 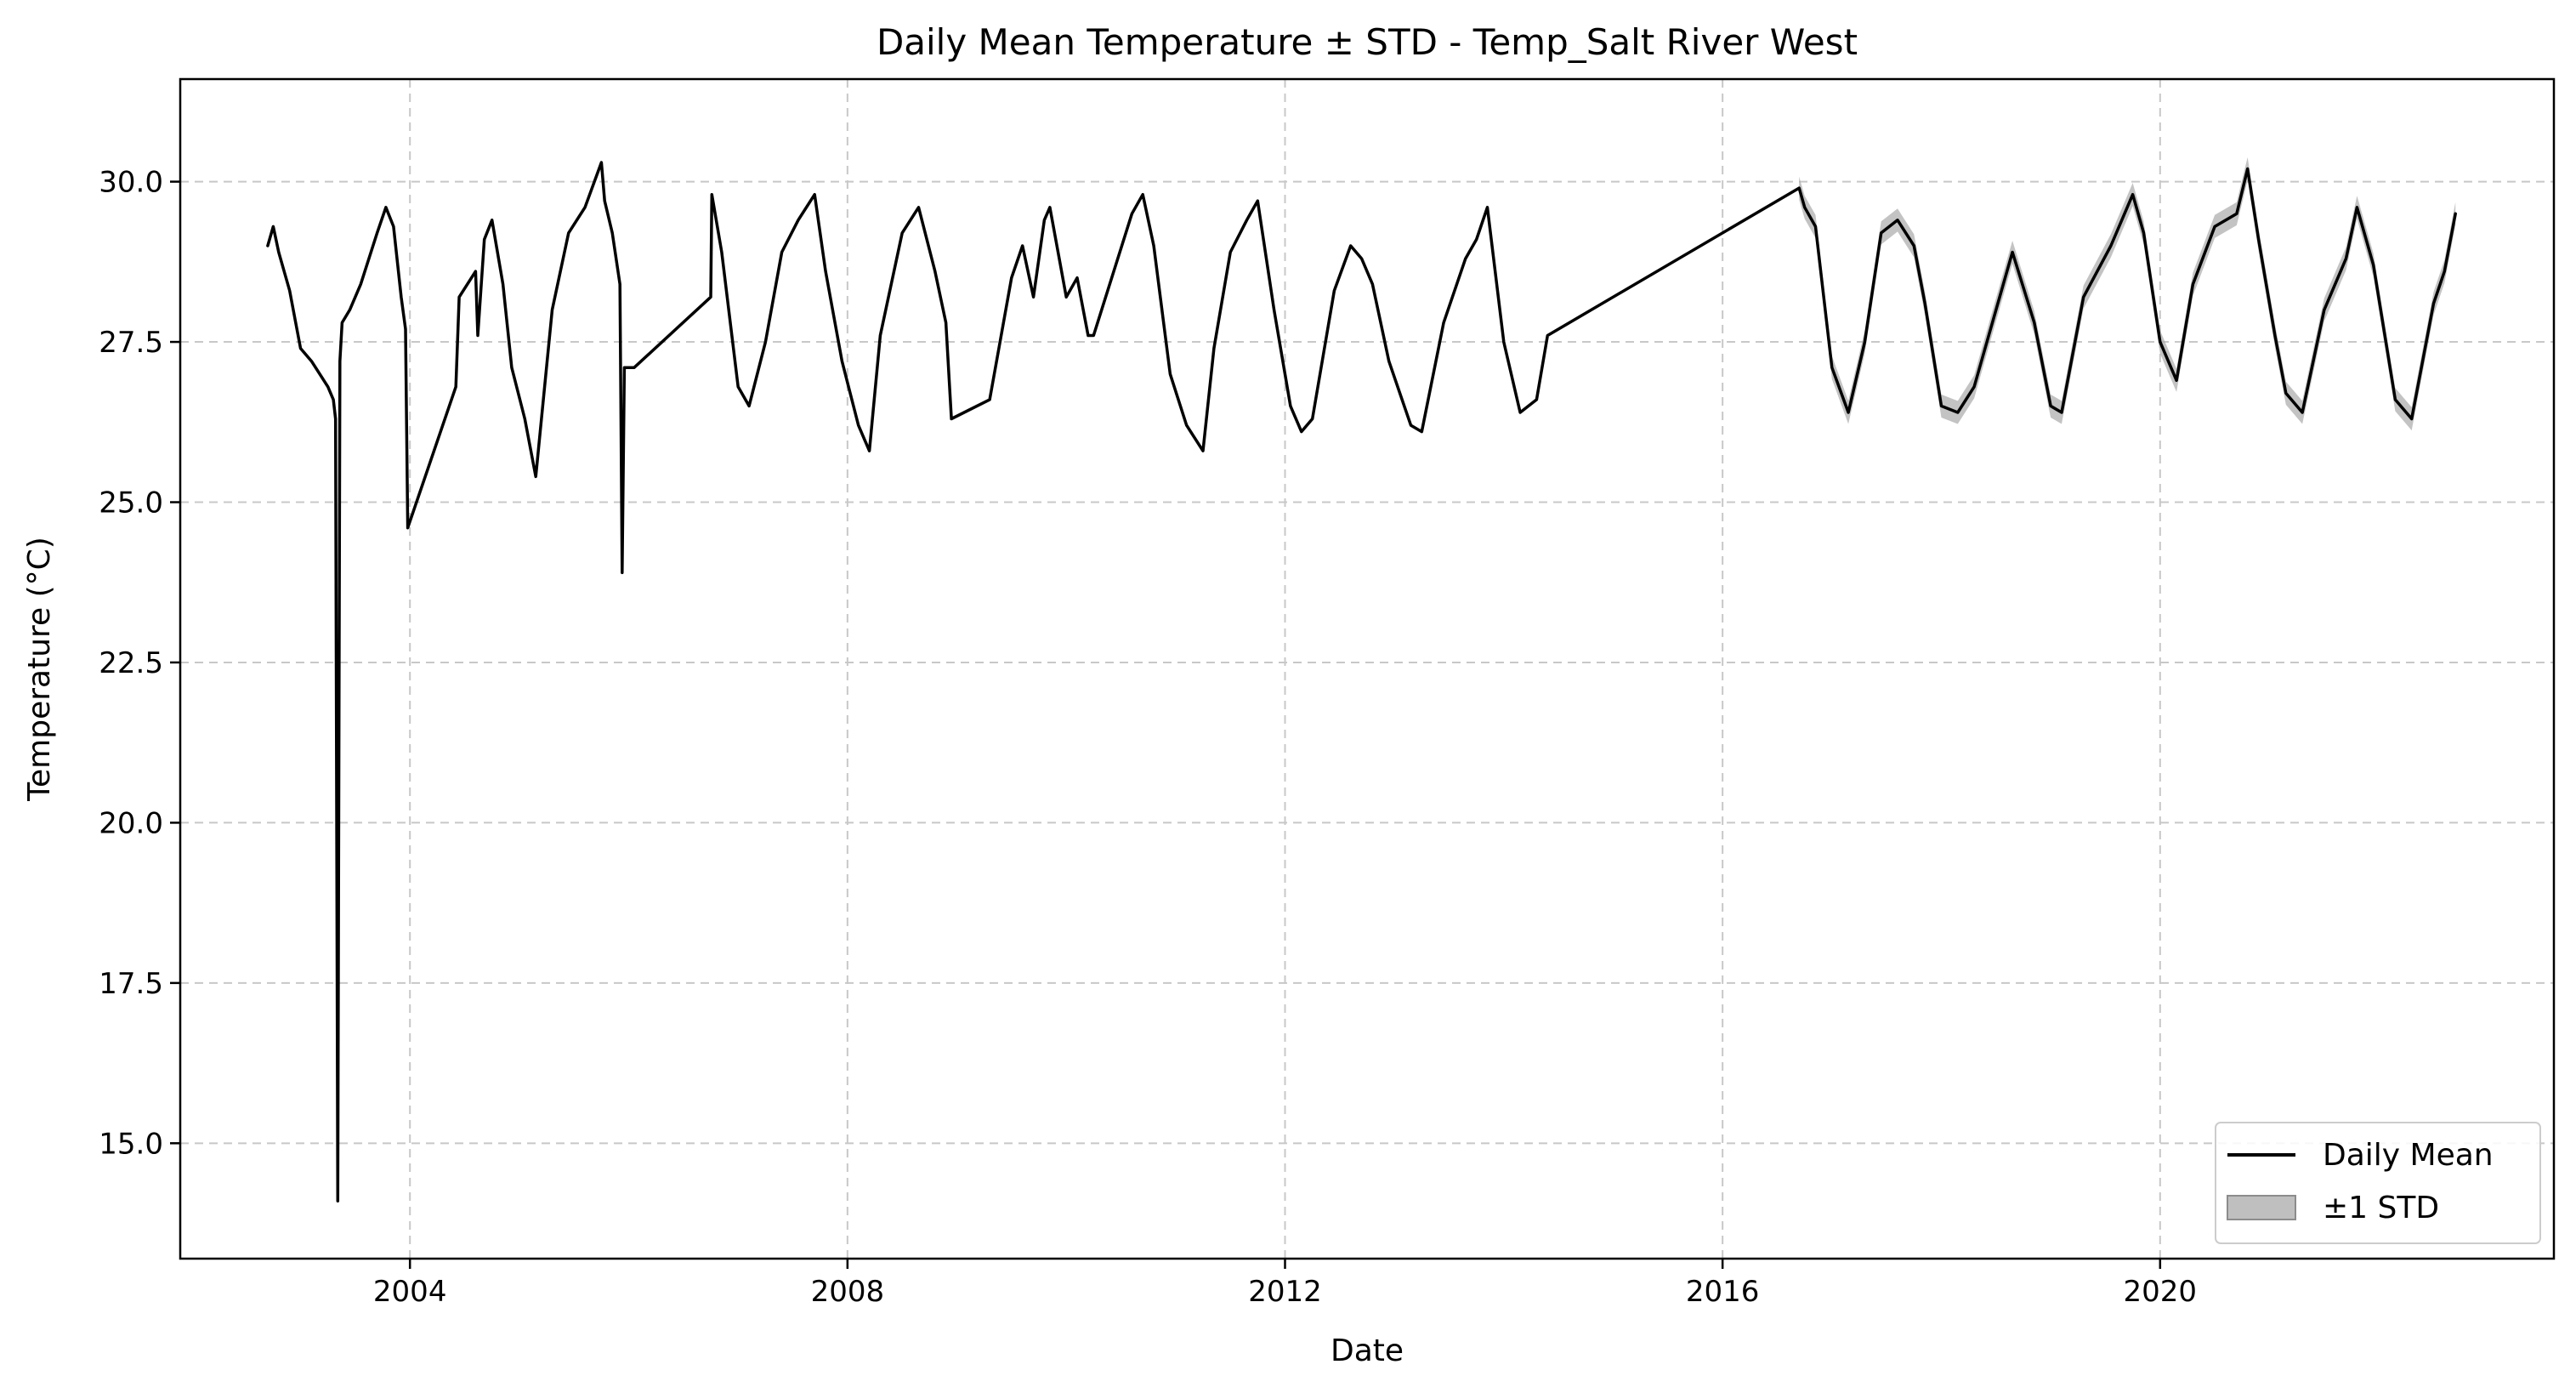 What do you see at coordinates (40, 669) in the screenshot?
I see `y-axis-label: Temperature (°C)` at bounding box center [40, 669].